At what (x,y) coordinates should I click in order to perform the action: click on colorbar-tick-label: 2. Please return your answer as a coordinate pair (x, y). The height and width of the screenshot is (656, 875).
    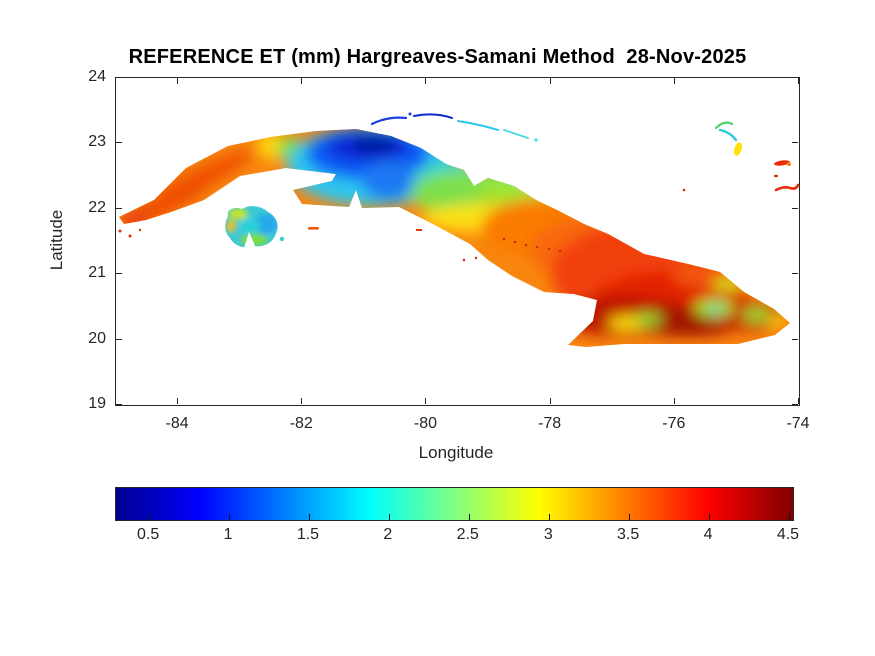
    Looking at the image, I should click on (388, 534).